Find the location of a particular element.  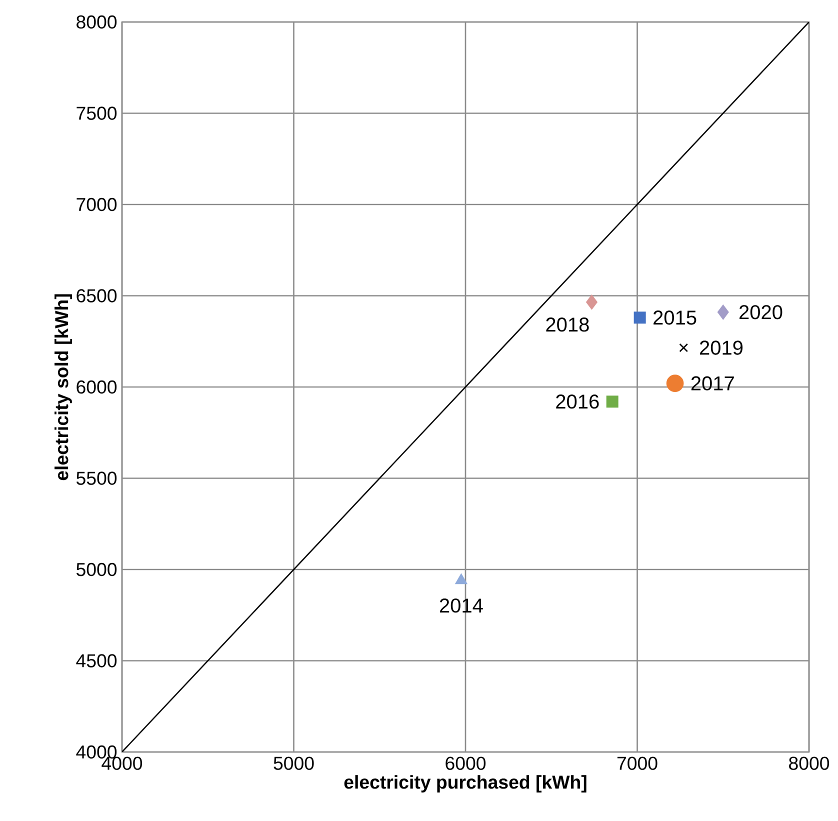

x-tick-label: 8000 is located at coordinates (809, 763).